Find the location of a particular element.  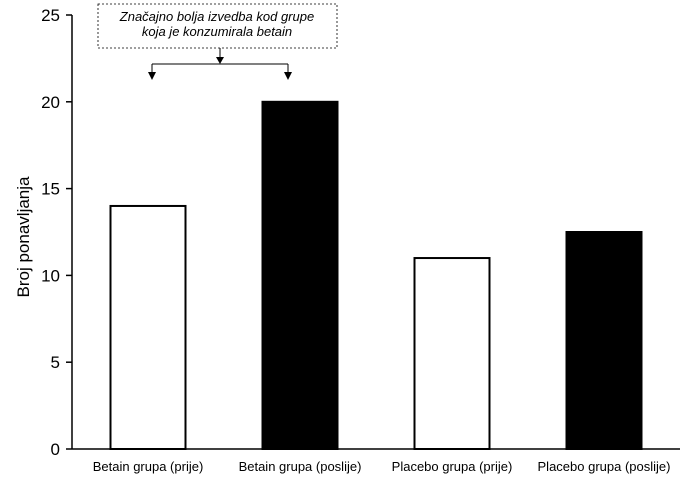

y-axis-title: Broj ponavljanja is located at coordinates (23, 237).